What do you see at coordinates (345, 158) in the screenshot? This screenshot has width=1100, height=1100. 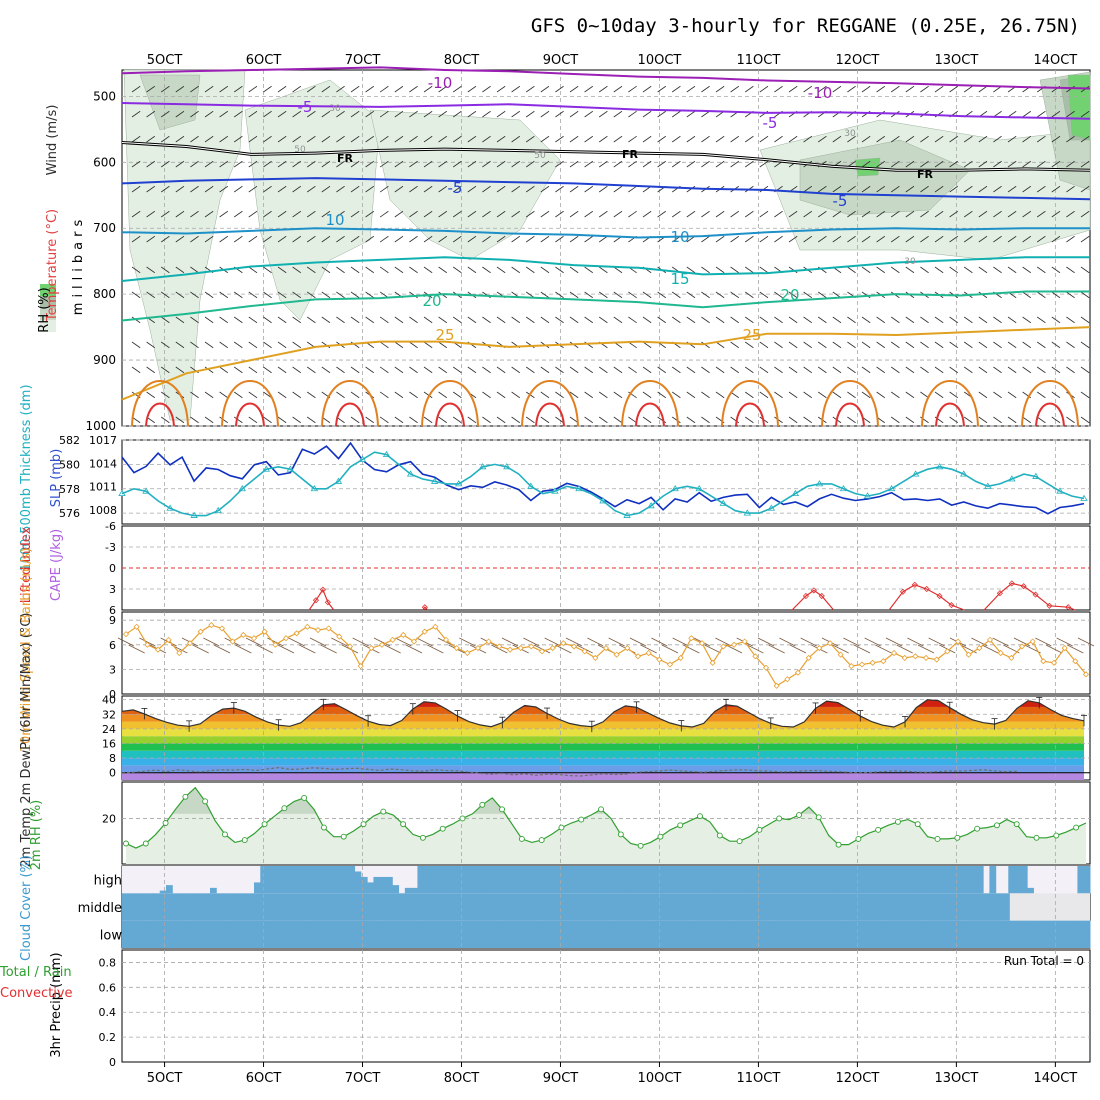 I see `contour-label: FR` at bounding box center [345, 158].